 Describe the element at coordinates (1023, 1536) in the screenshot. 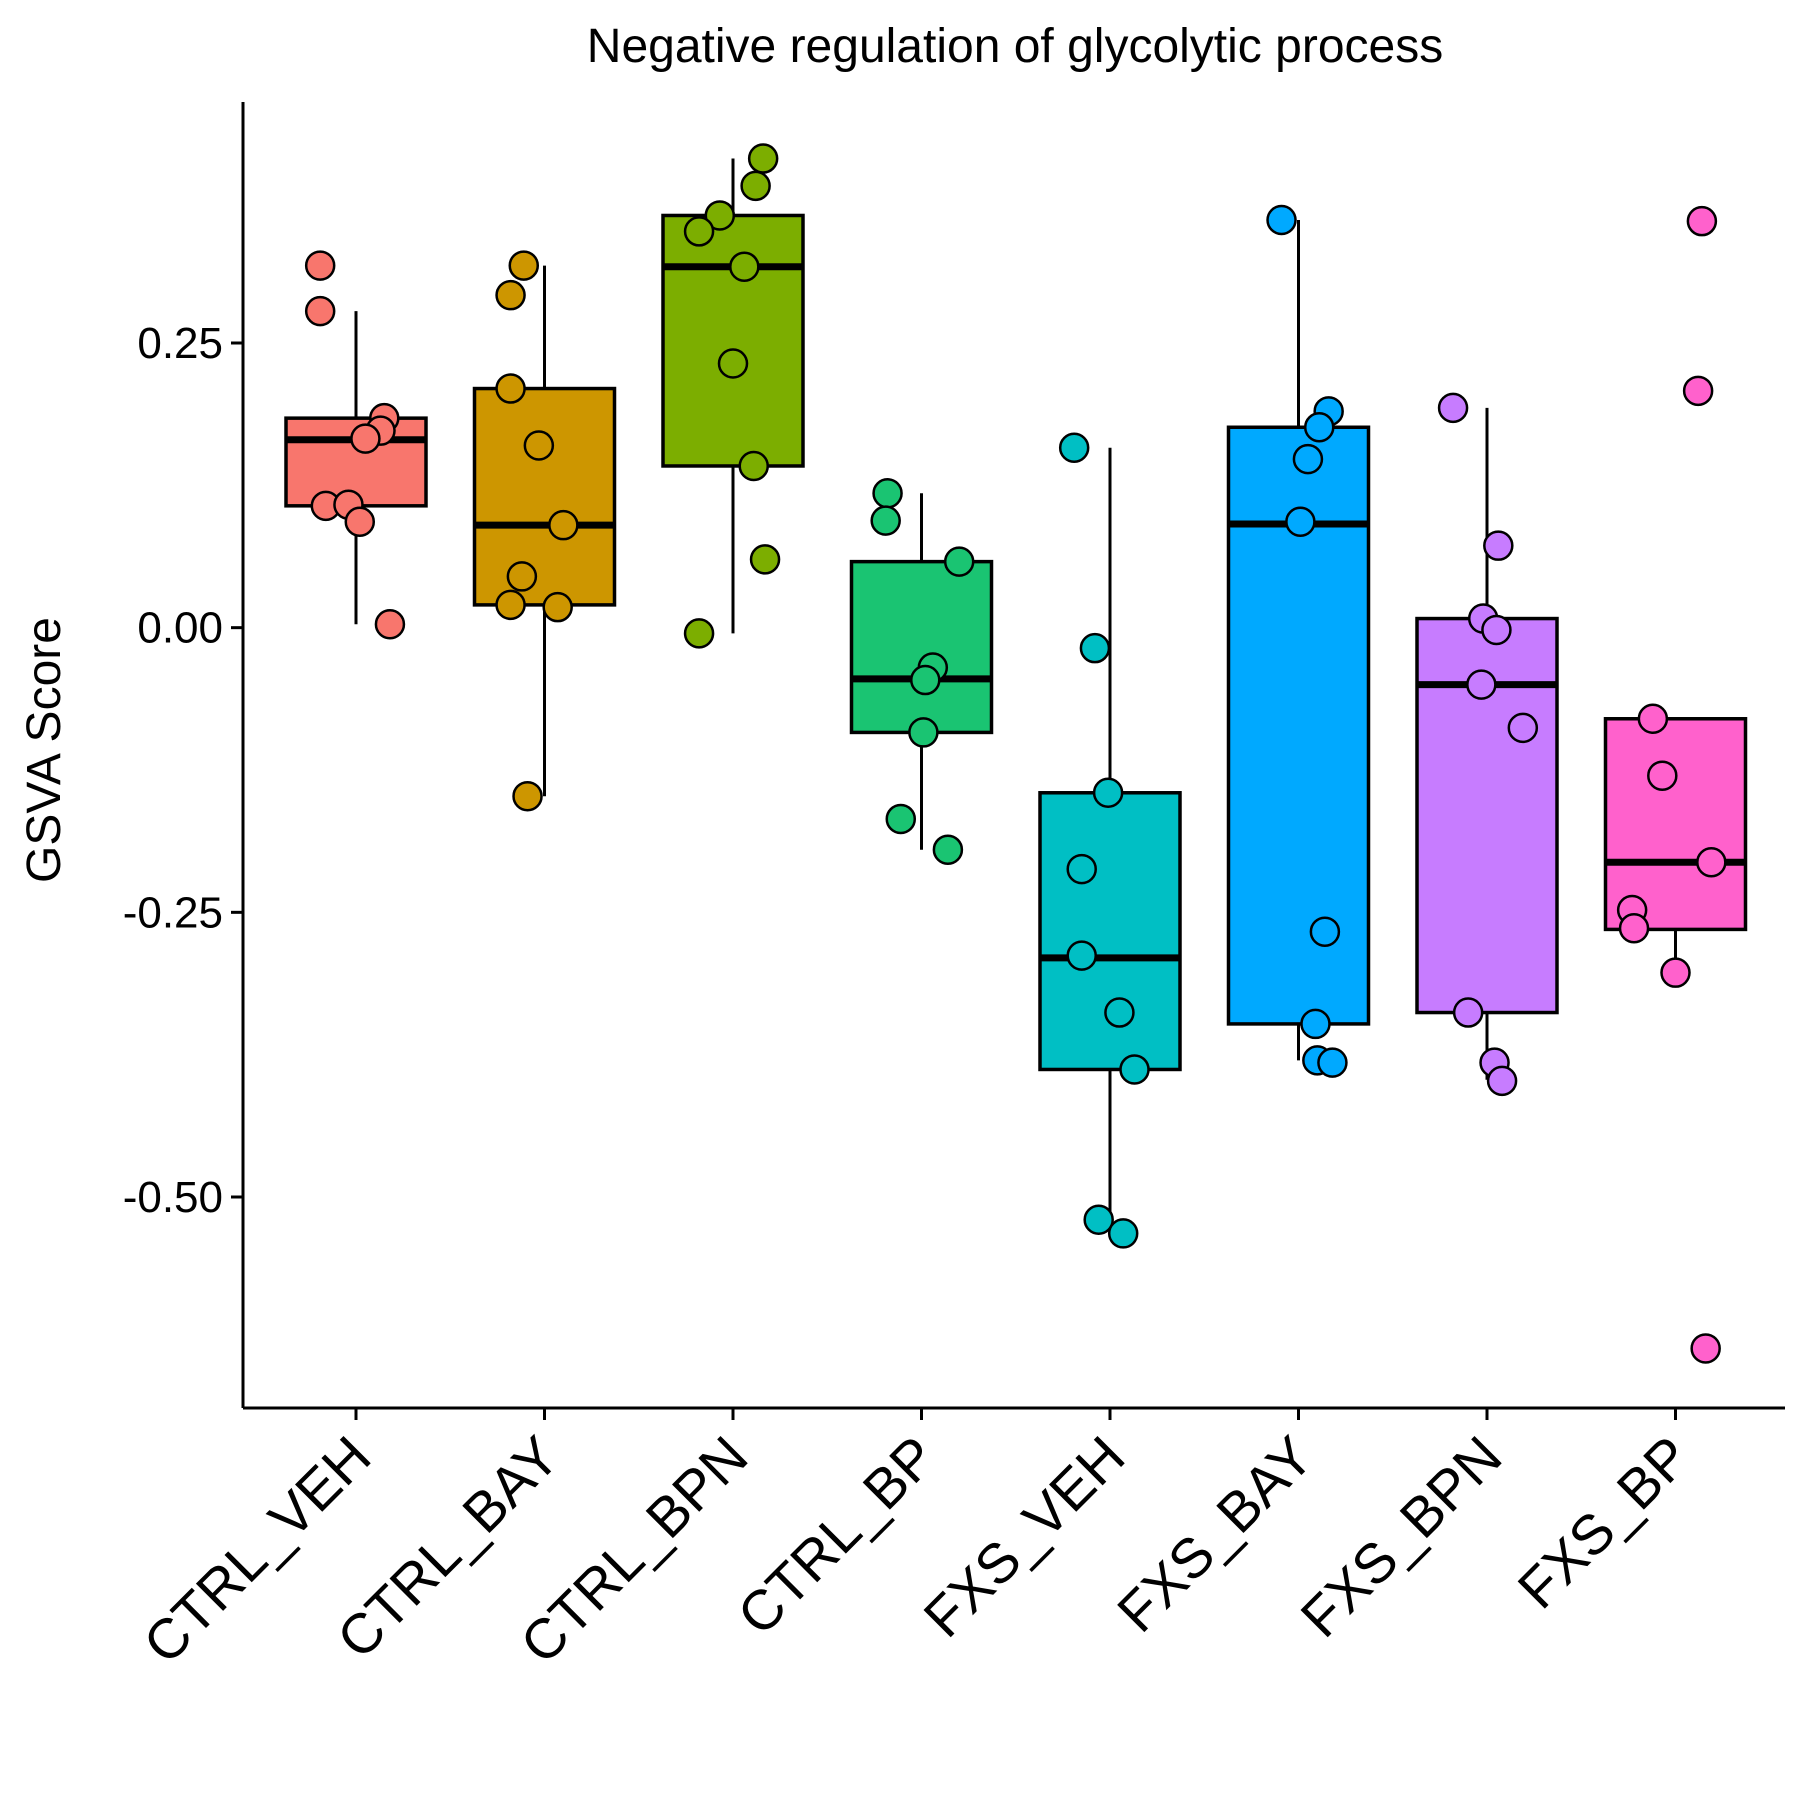

I see `x-tick-label: FXS_VEH` at that location.